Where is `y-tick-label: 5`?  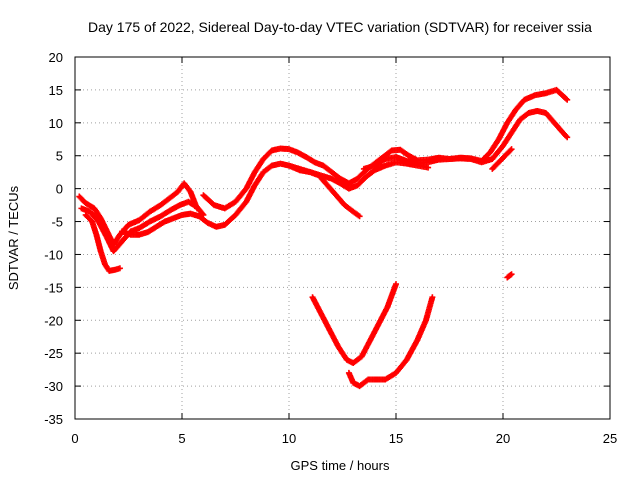 y-tick-label: 5 is located at coordinates (59, 156).